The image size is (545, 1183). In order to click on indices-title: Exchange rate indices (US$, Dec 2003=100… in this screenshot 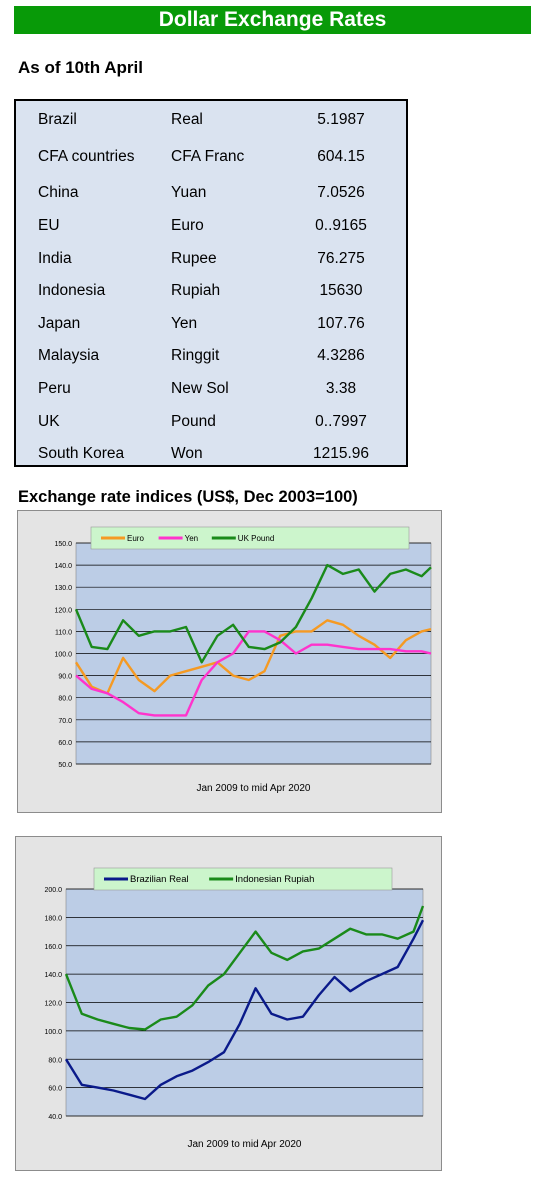, I will do `click(188, 497)`.